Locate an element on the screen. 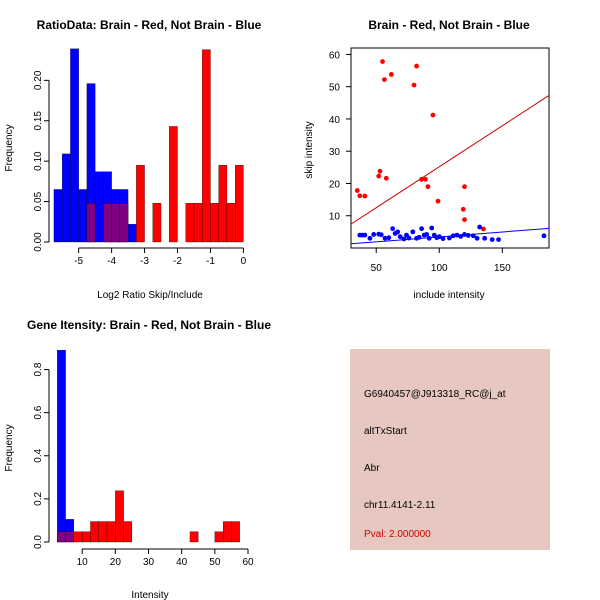  scatter-y-tick-label: 50 is located at coordinates (335, 88).